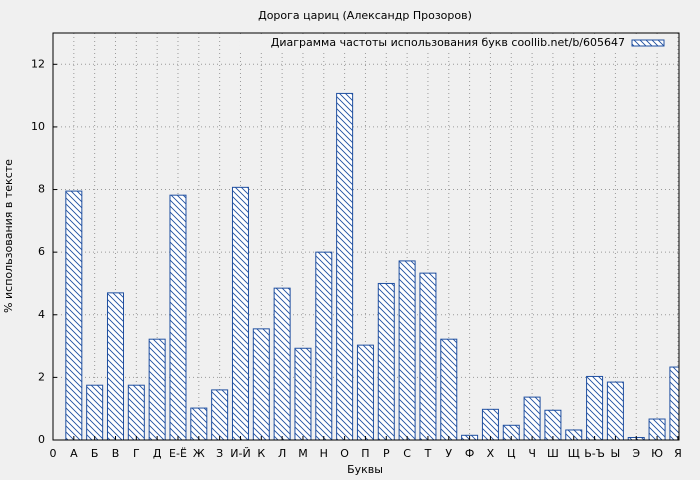 This screenshot has width=700, height=480. Describe the element at coordinates (95, 453) in the screenshot. I see `x-tick-label: Б` at that location.